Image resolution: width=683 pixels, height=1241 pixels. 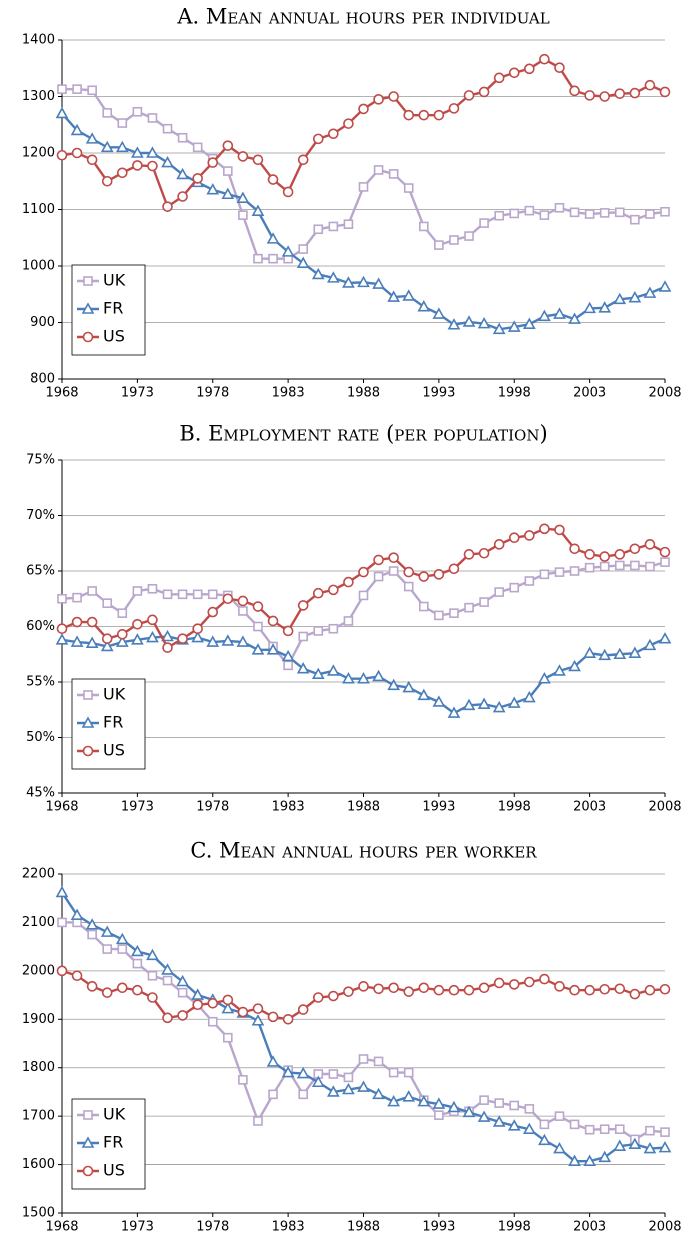 What do you see at coordinates (114, 280) in the screenshot?
I see `legend-label: UK` at bounding box center [114, 280].